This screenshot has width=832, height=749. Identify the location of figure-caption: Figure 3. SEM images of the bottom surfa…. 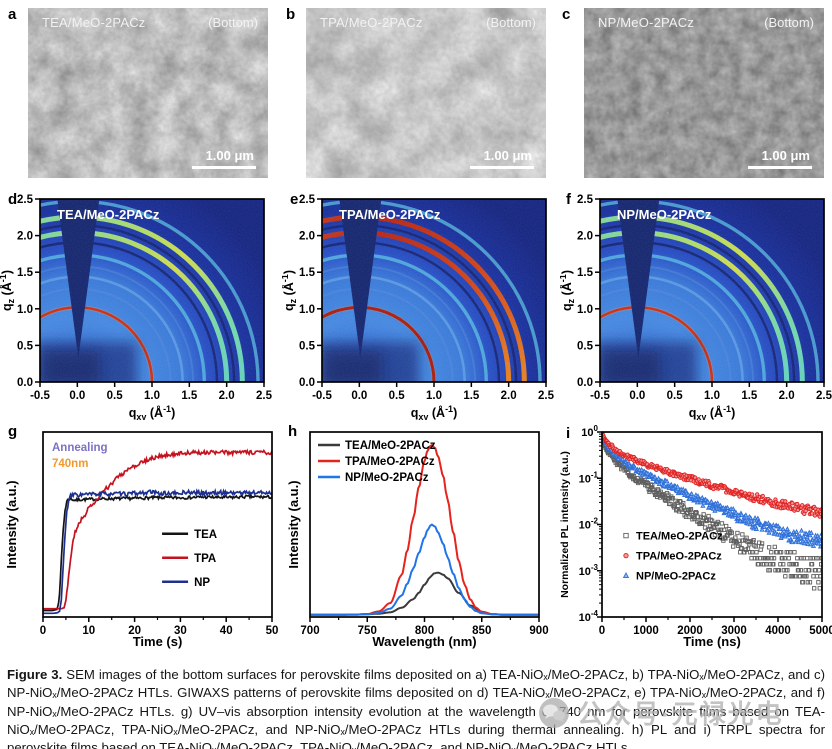
(416, 707).